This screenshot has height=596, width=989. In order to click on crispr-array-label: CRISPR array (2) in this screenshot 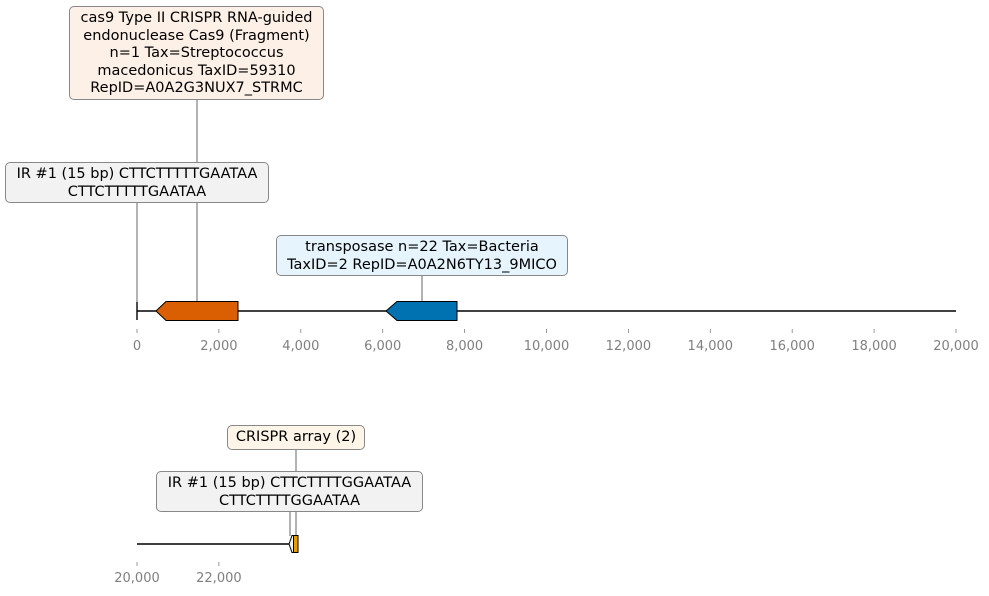, I will do `click(296, 437)`.